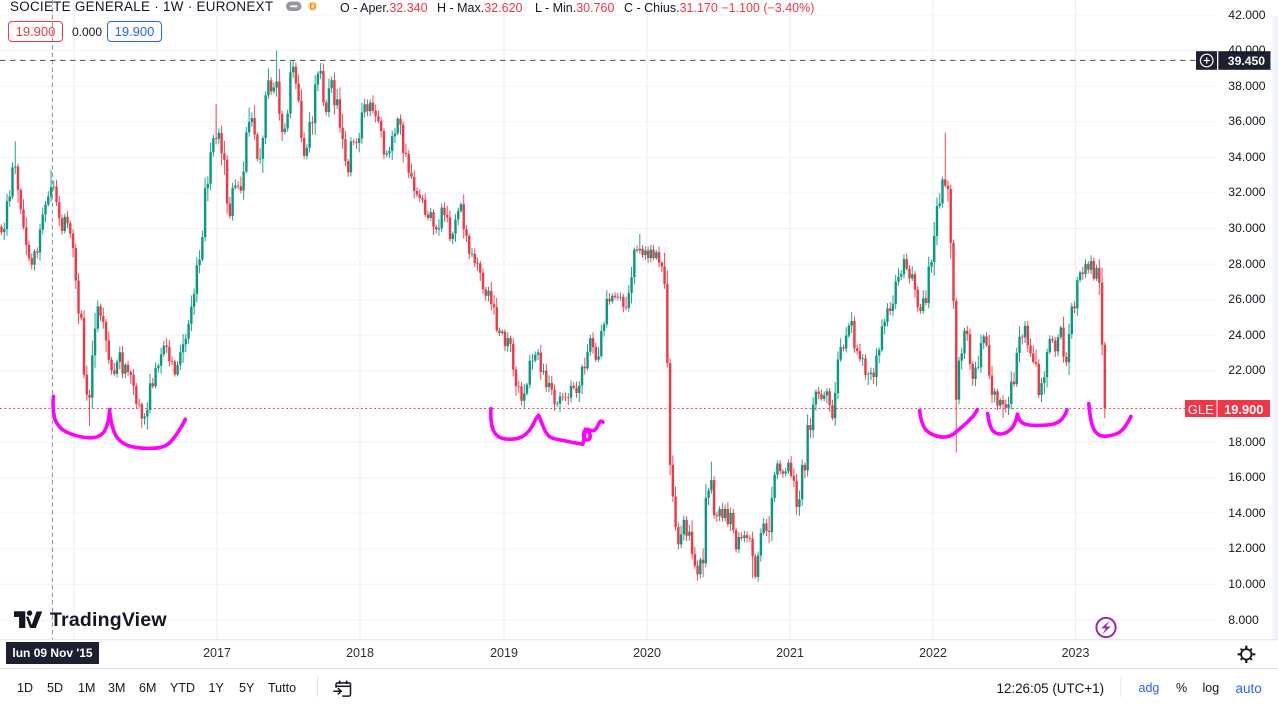 Image resolution: width=1278 pixels, height=705 pixels. What do you see at coordinates (312, 6) in the screenshot?
I see `svg-text: D` at bounding box center [312, 6].